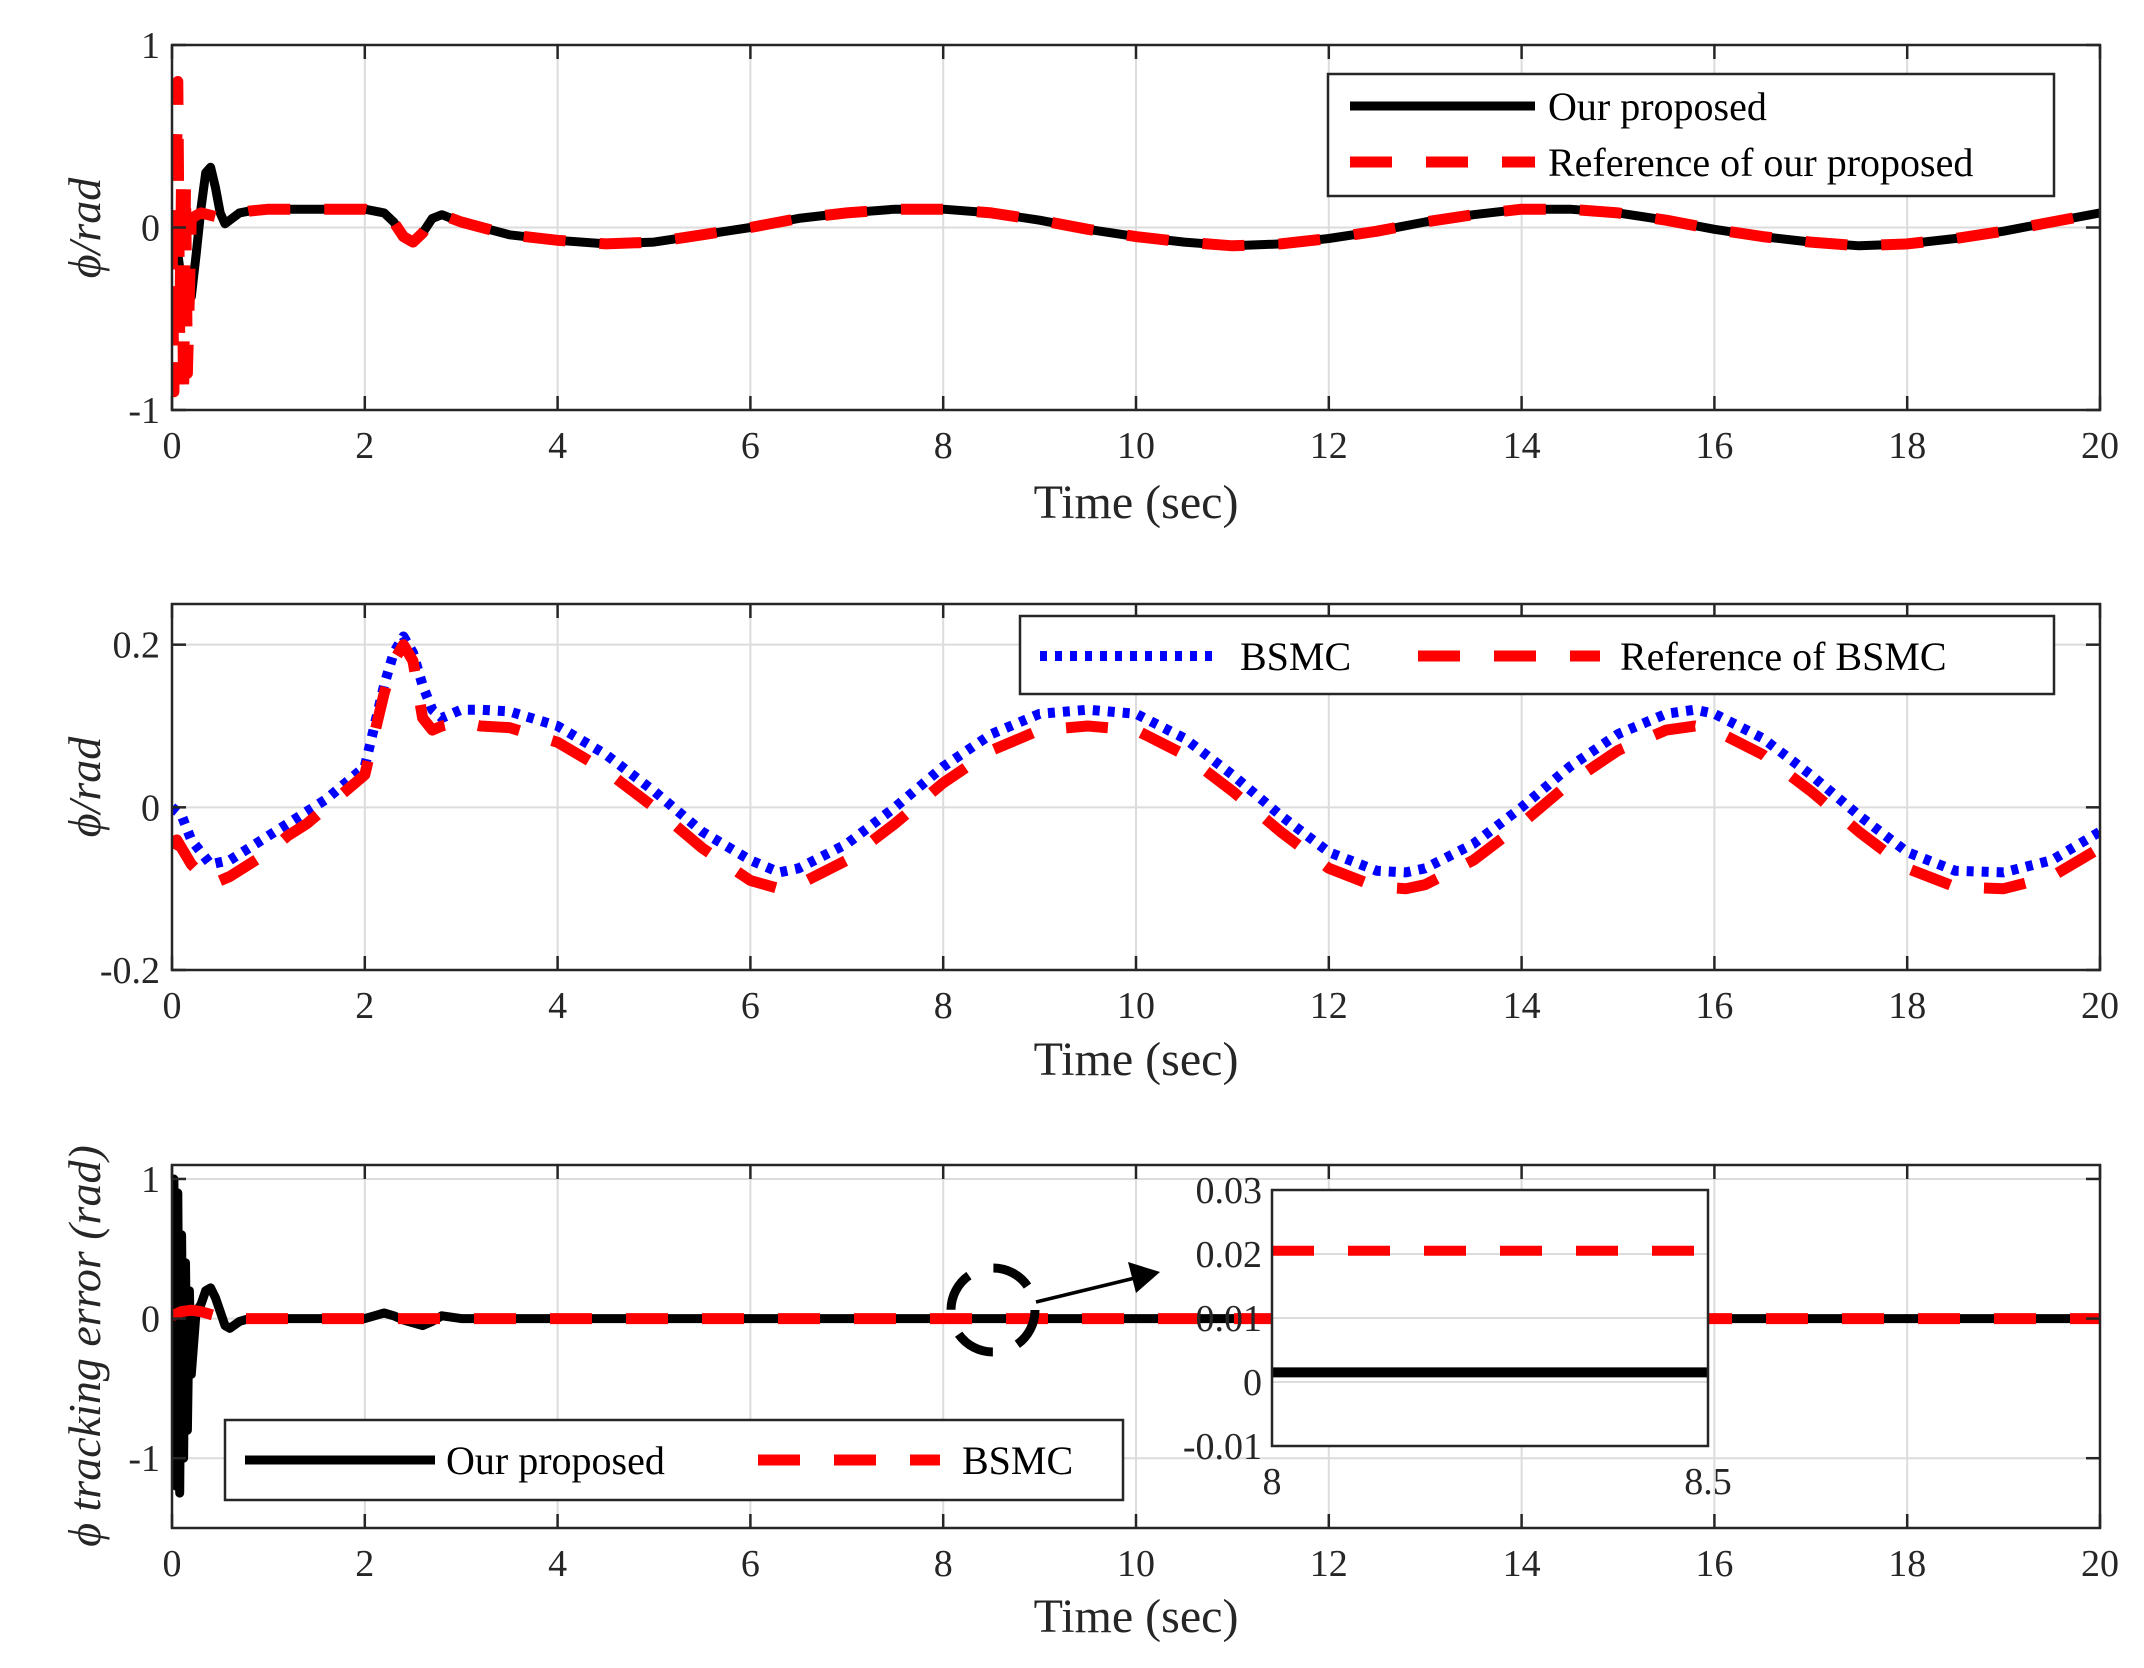 The image size is (2144, 1668). I want to click on y-tick-label: 0.2, so click(137, 646).